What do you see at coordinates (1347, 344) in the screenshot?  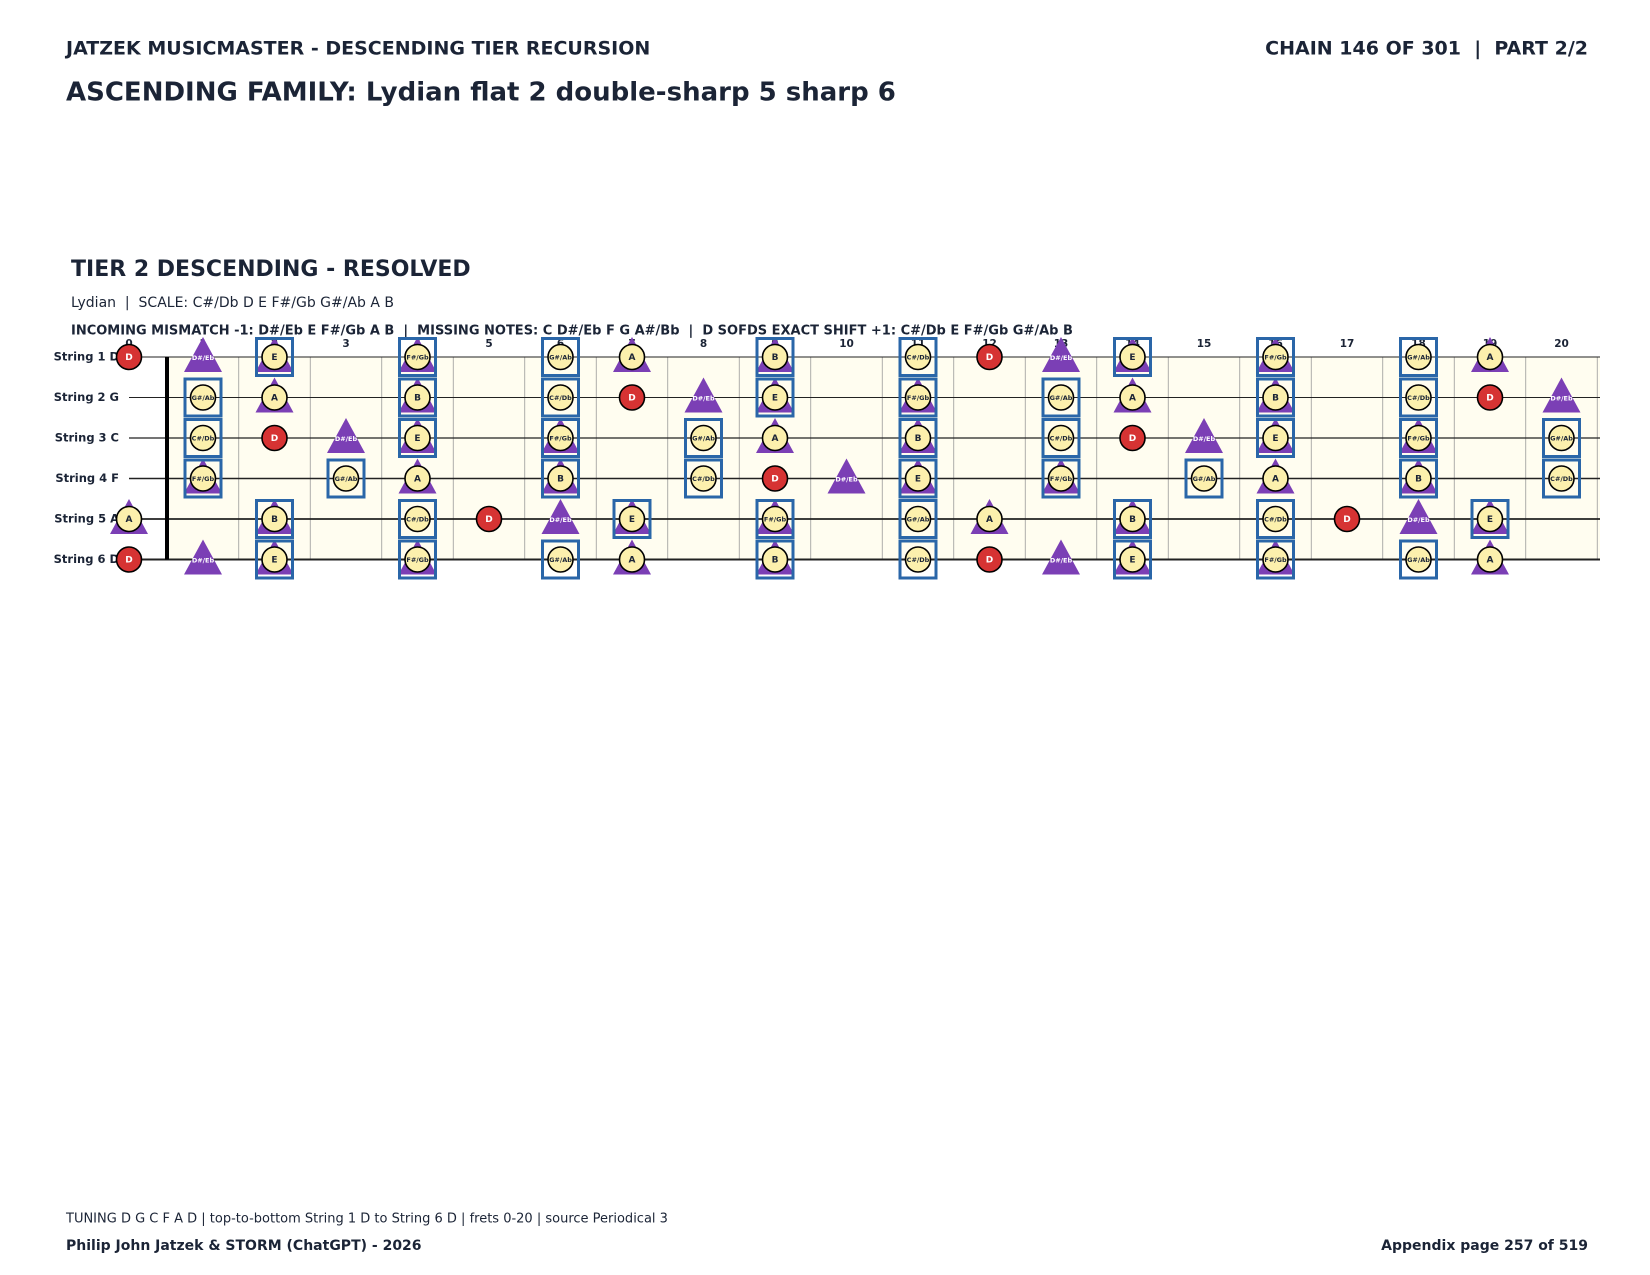 I see `fret-number: 17` at bounding box center [1347, 344].